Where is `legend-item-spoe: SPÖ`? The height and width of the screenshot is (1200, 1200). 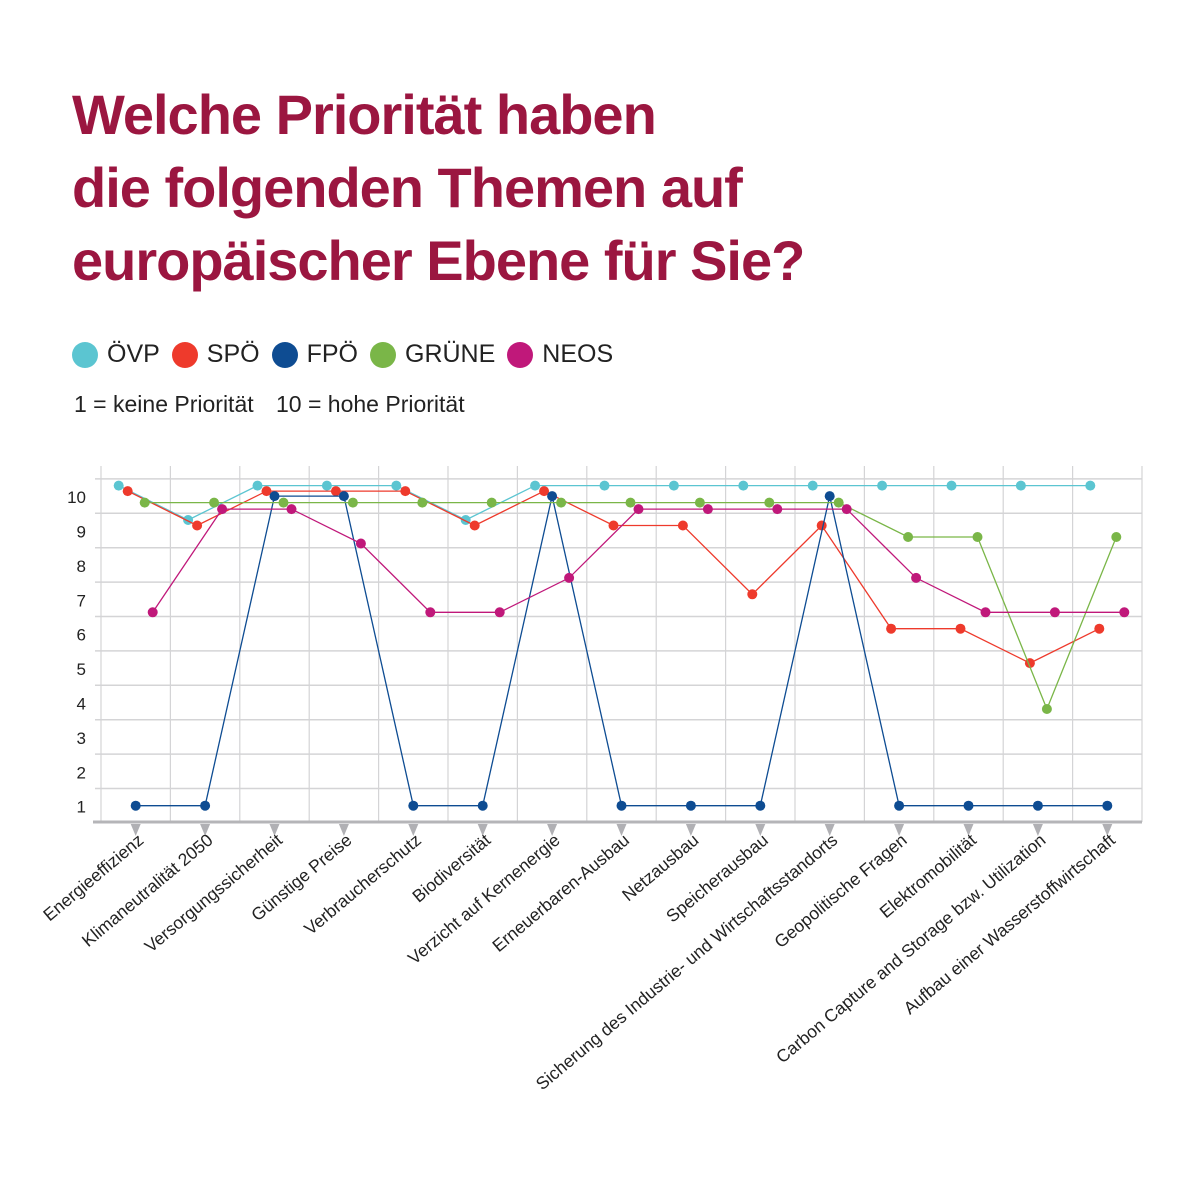 legend-item-spoe: SPÖ is located at coordinates (215, 354).